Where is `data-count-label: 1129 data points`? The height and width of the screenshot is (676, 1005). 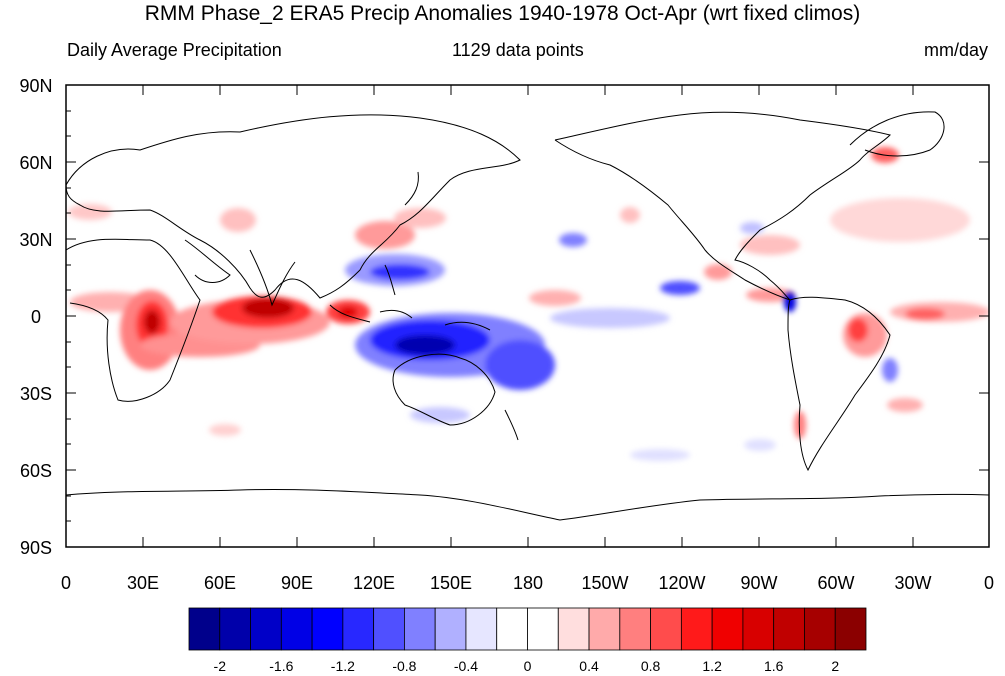 data-count-label: 1129 data points is located at coordinates (518, 50).